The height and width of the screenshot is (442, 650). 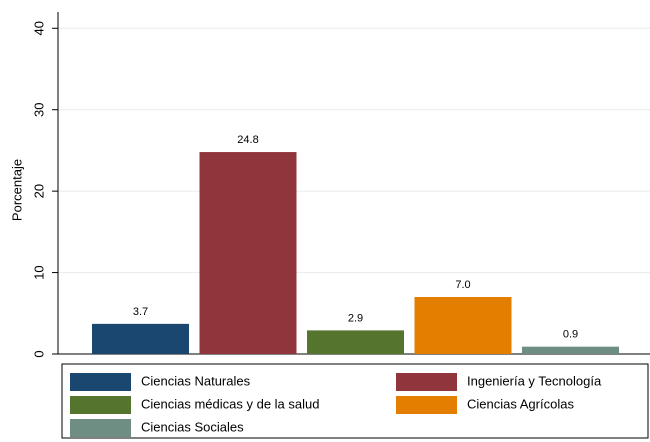 I want to click on y-axis-title: Porcentaje, so click(x=16, y=190).